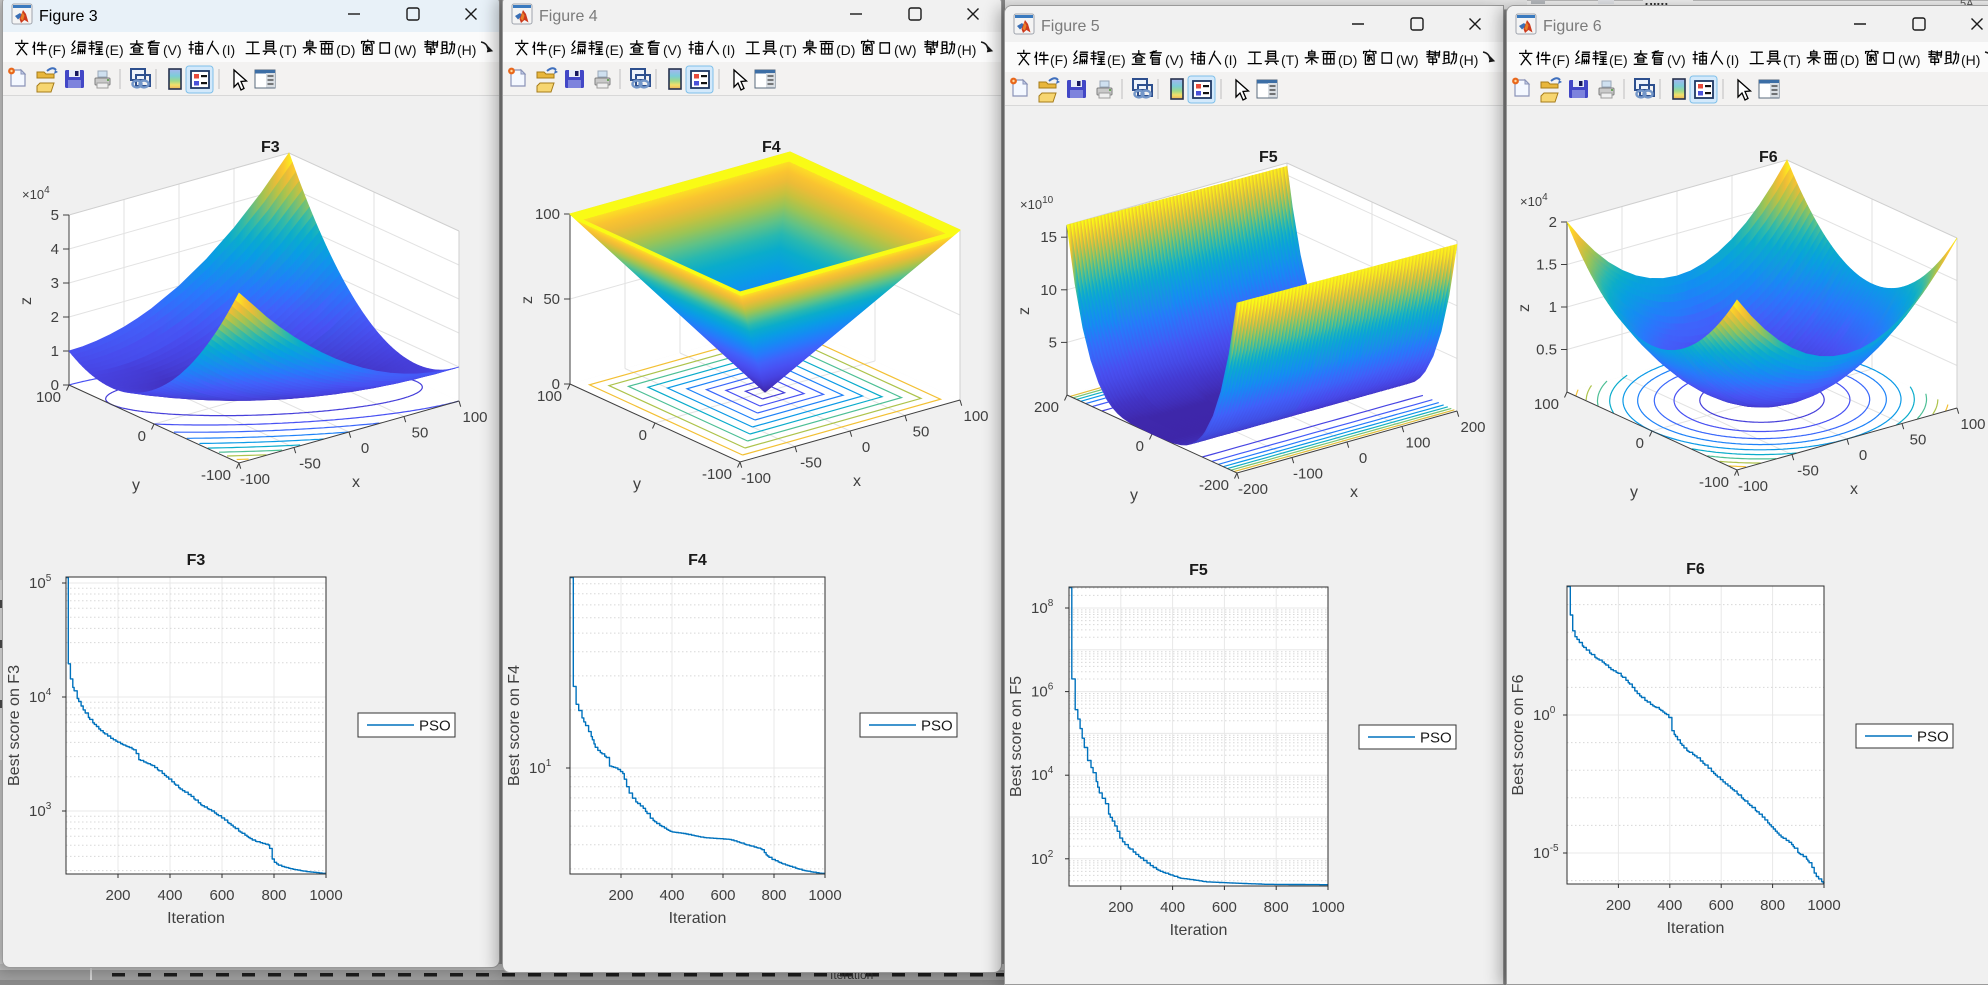 Image resolution: width=1988 pixels, height=985 pixels. What do you see at coordinates (40, 582) in the screenshot?
I see `svg-text: 10⁵` at bounding box center [40, 582].